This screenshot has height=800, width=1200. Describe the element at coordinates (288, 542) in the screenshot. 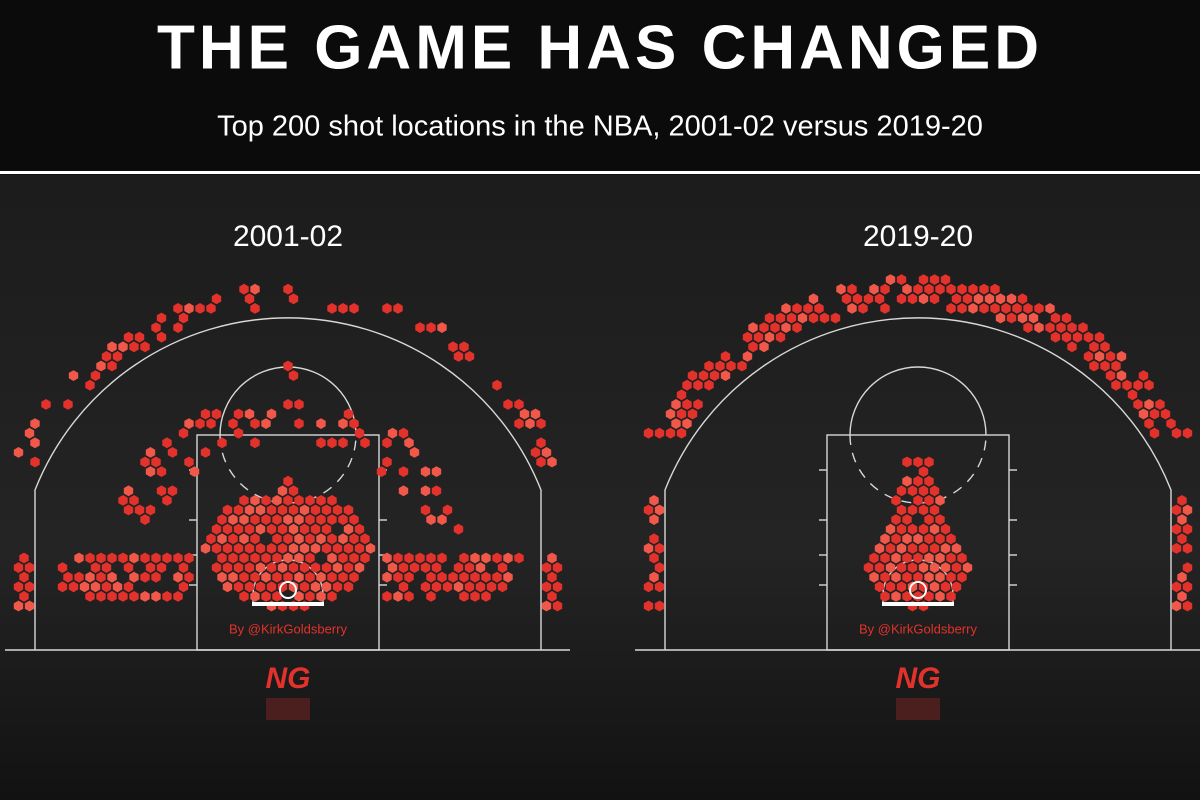

I see `paint` at that location.